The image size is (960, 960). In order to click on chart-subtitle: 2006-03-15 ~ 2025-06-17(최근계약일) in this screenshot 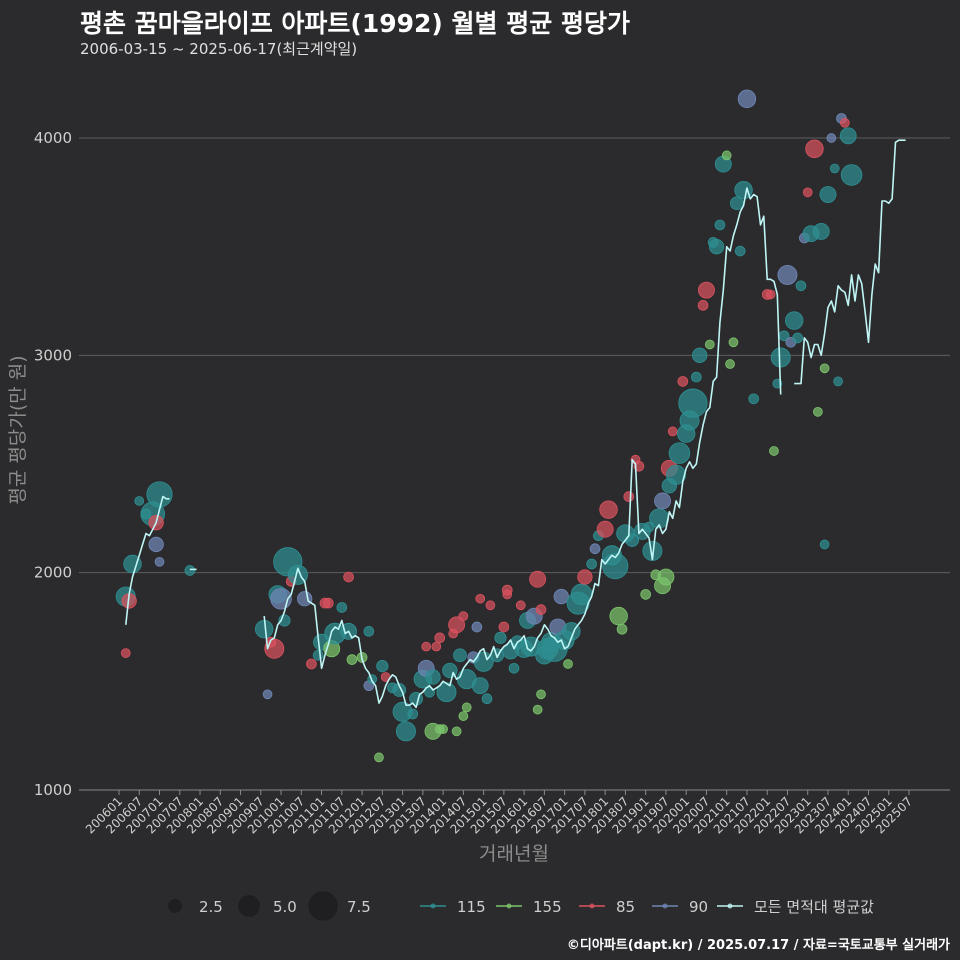, I will do `click(219, 49)`.